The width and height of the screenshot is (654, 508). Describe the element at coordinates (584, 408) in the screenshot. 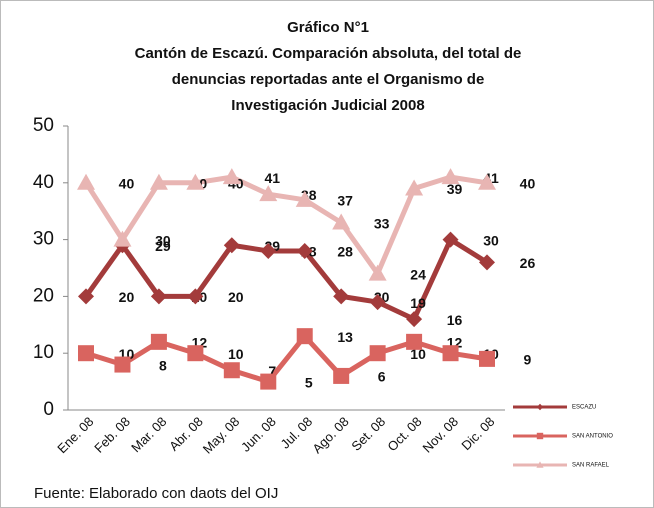

I see `legend-label: ESCAZU` at that location.